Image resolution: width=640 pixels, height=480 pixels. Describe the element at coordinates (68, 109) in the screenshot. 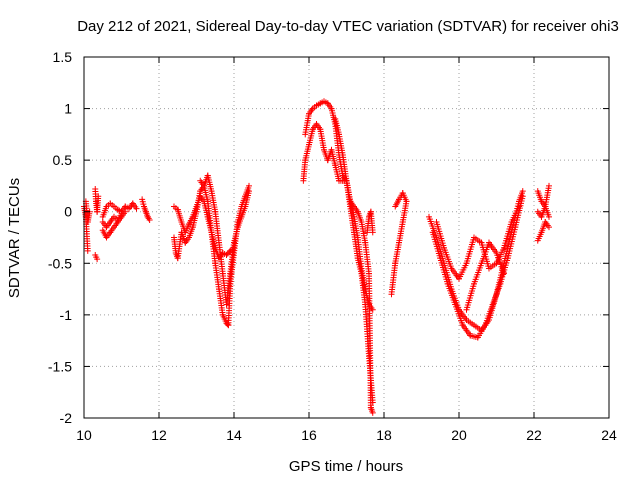

I see `y-tick-label: 1` at that location.